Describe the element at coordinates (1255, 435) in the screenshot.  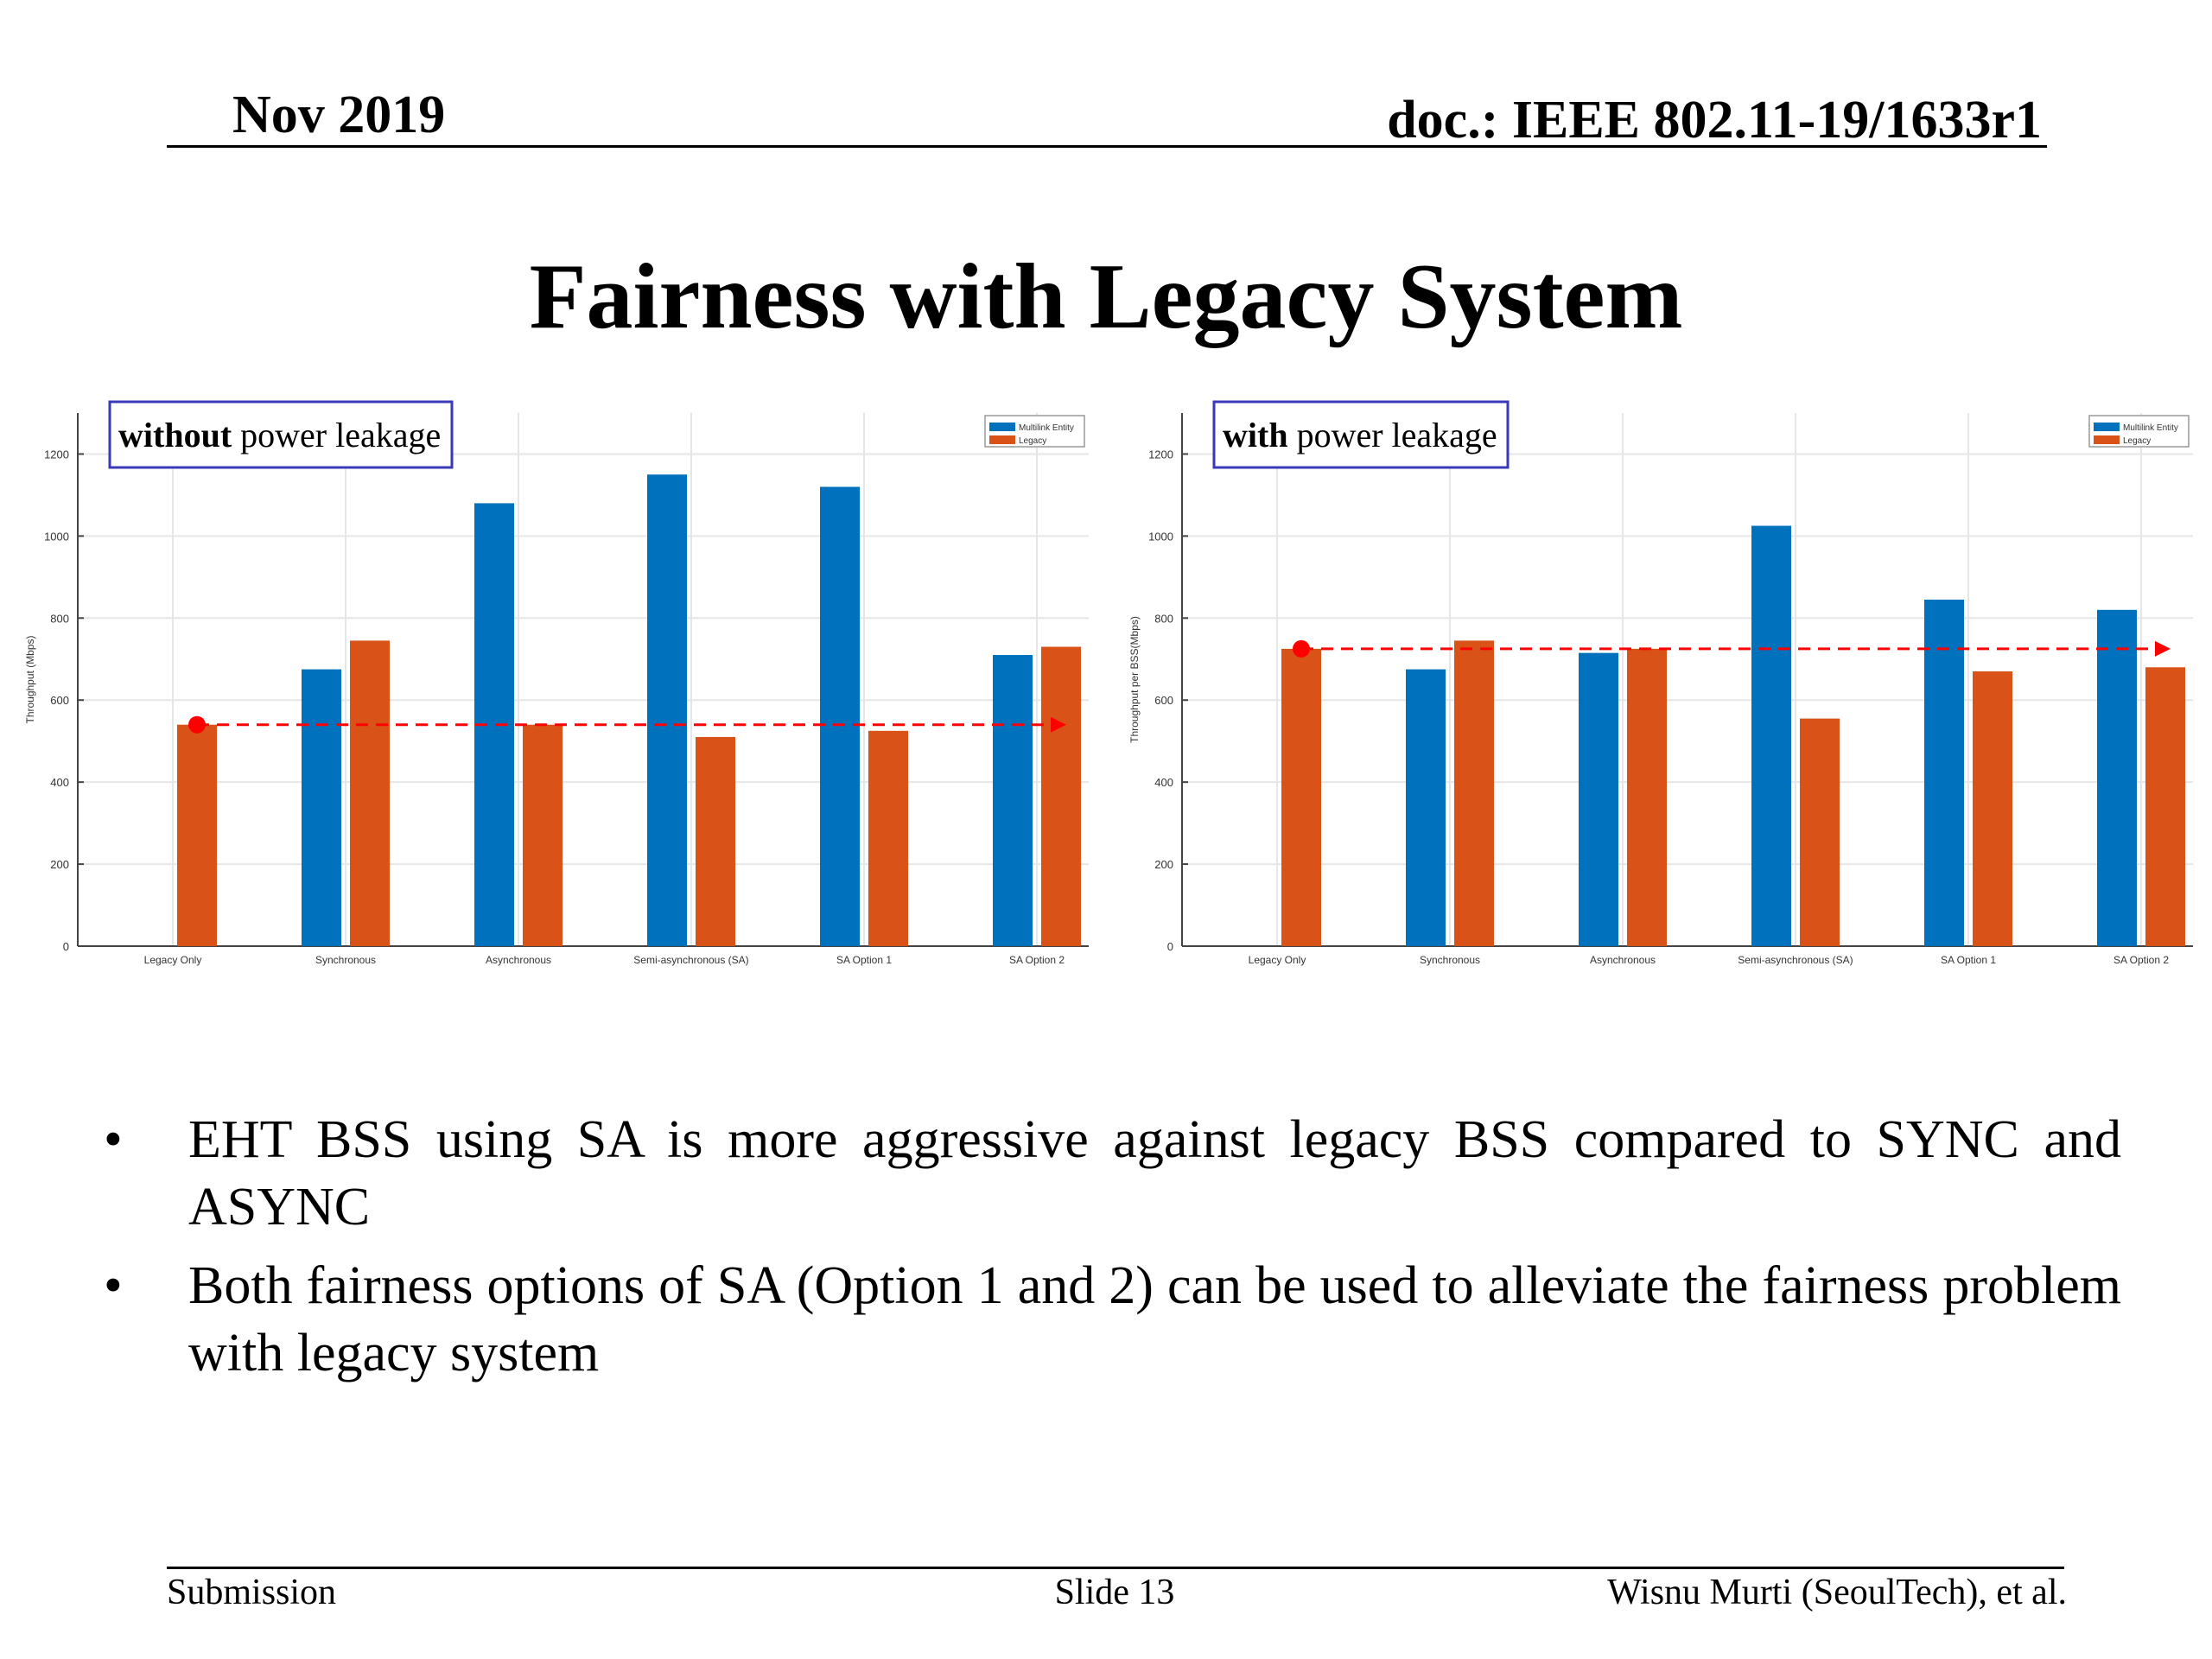
I see `label-box-bold: with` at that location.